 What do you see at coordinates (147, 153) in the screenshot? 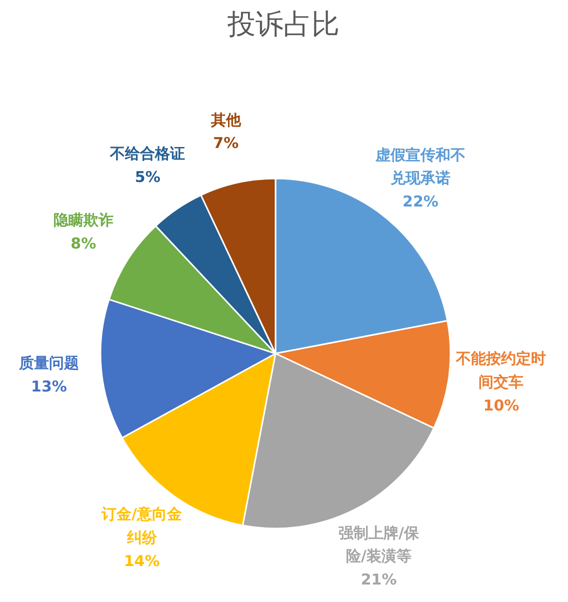
I see `slice-label: 不给合格证` at bounding box center [147, 153].